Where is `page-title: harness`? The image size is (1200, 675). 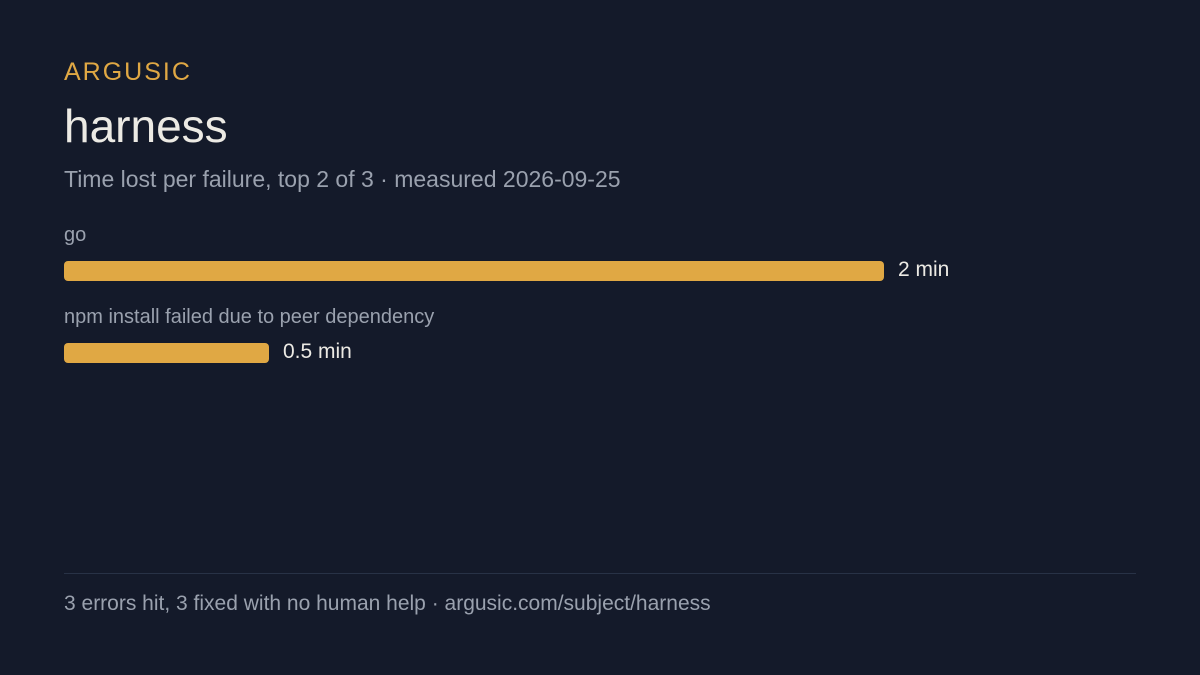 page-title: harness is located at coordinates (146, 126).